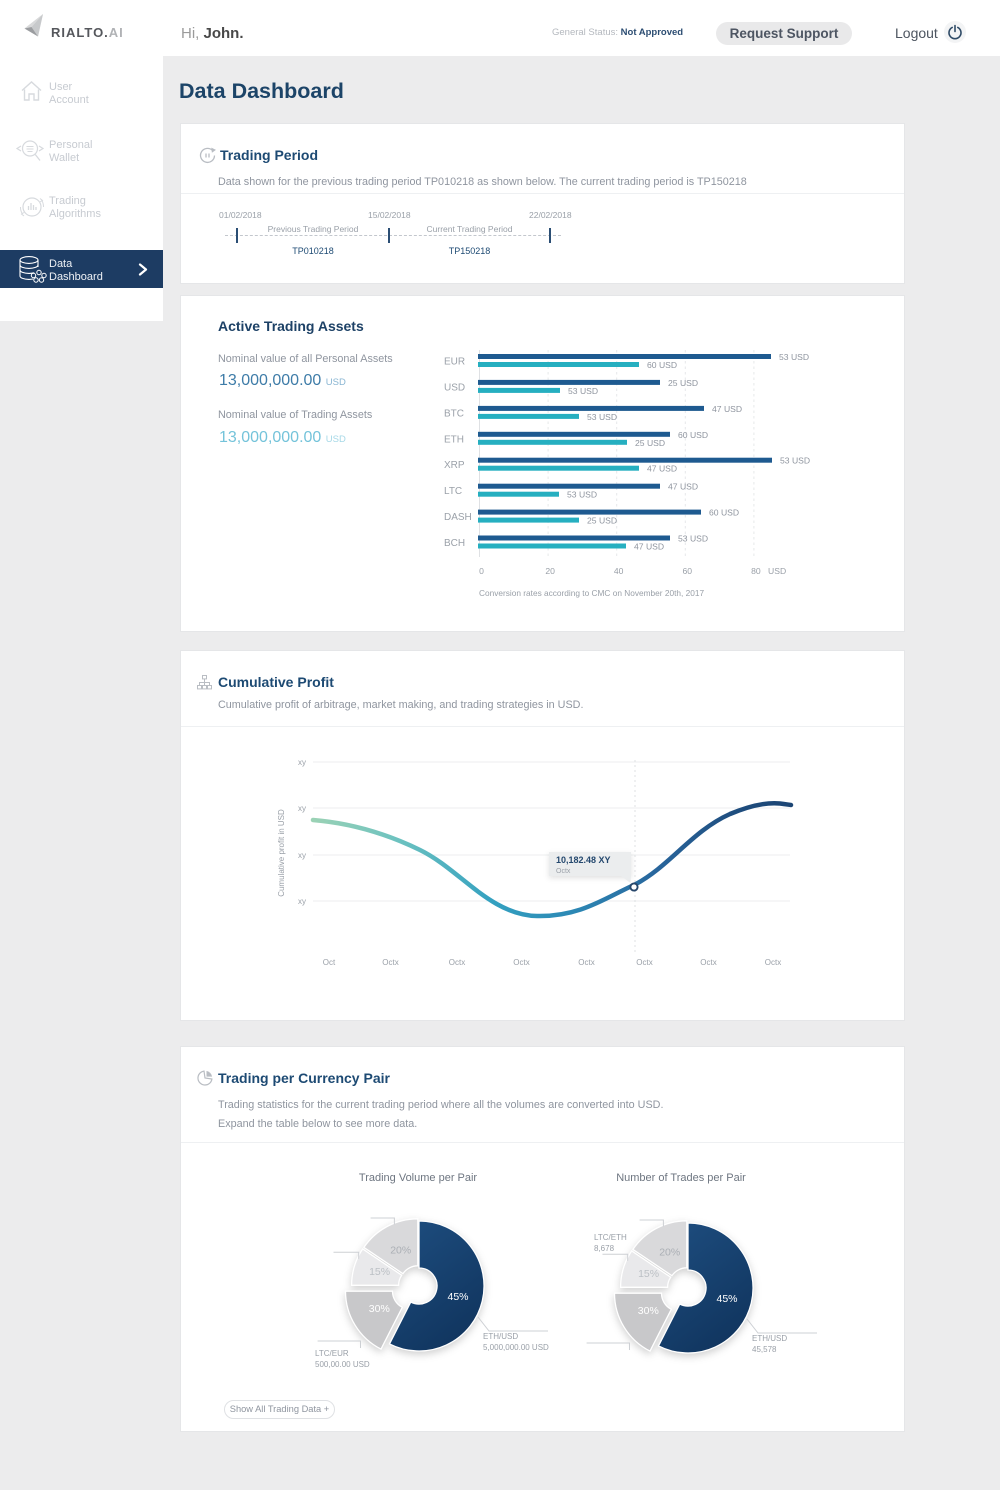 The width and height of the screenshot is (1000, 1490). I want to click on svg-text: BTC, so click(454, 413).